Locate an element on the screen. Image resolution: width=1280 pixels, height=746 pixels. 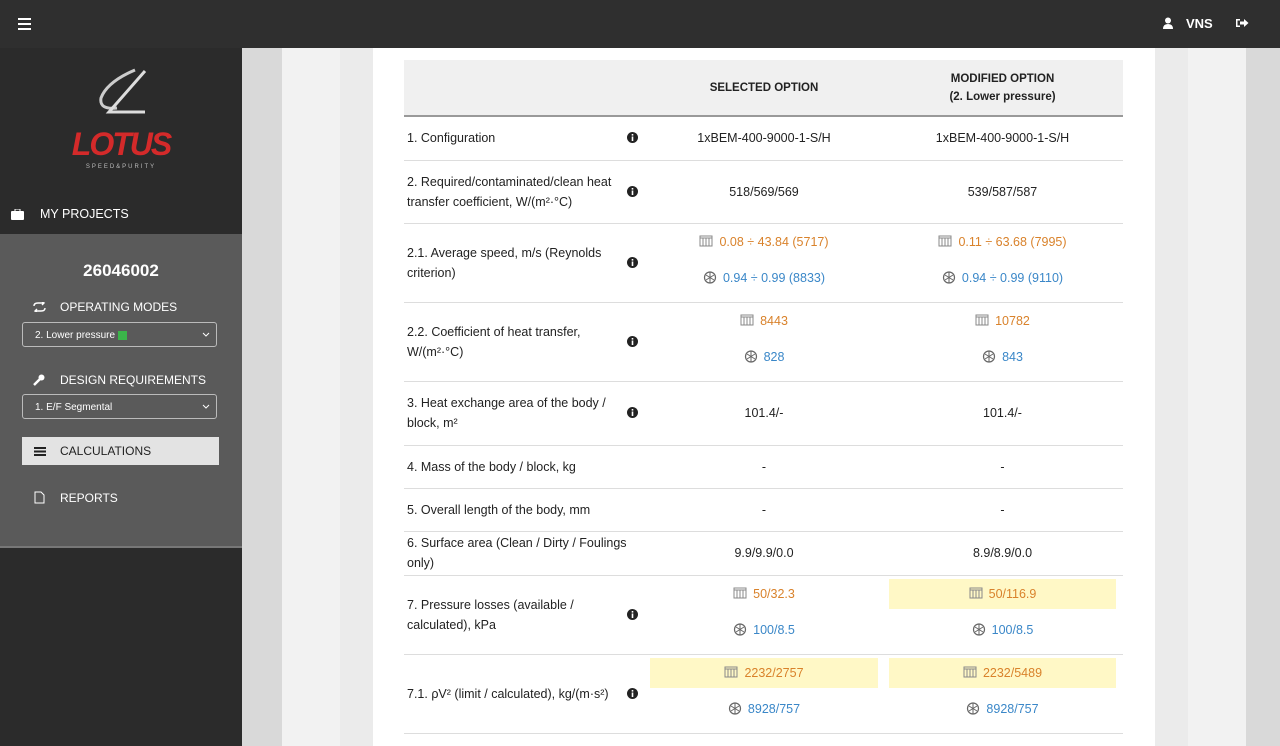
header-selected: SELECTED OPTION is located at coordinates (764, 87).